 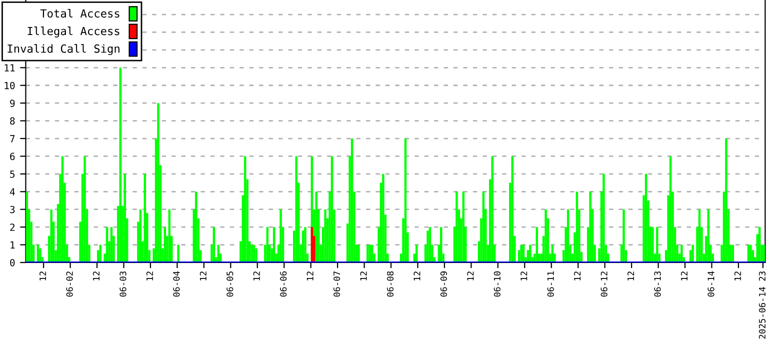 I want to click on x-tick-label: 06-10, so click(x=497, y=284).